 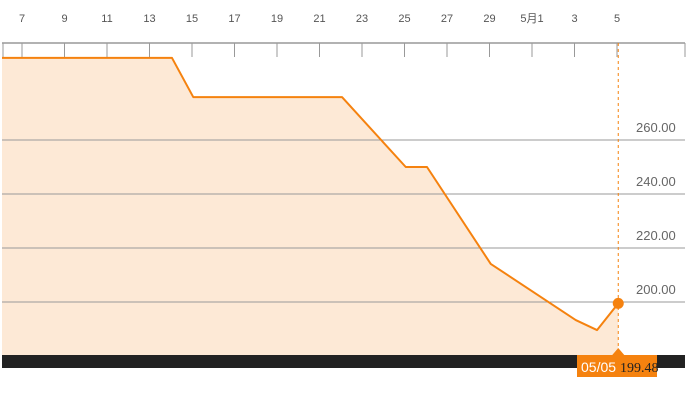 What do you see at coordinates (656, 235) in the screenshot?
I see `y-tick-label: 220.00` at bounding box center [656, 235].